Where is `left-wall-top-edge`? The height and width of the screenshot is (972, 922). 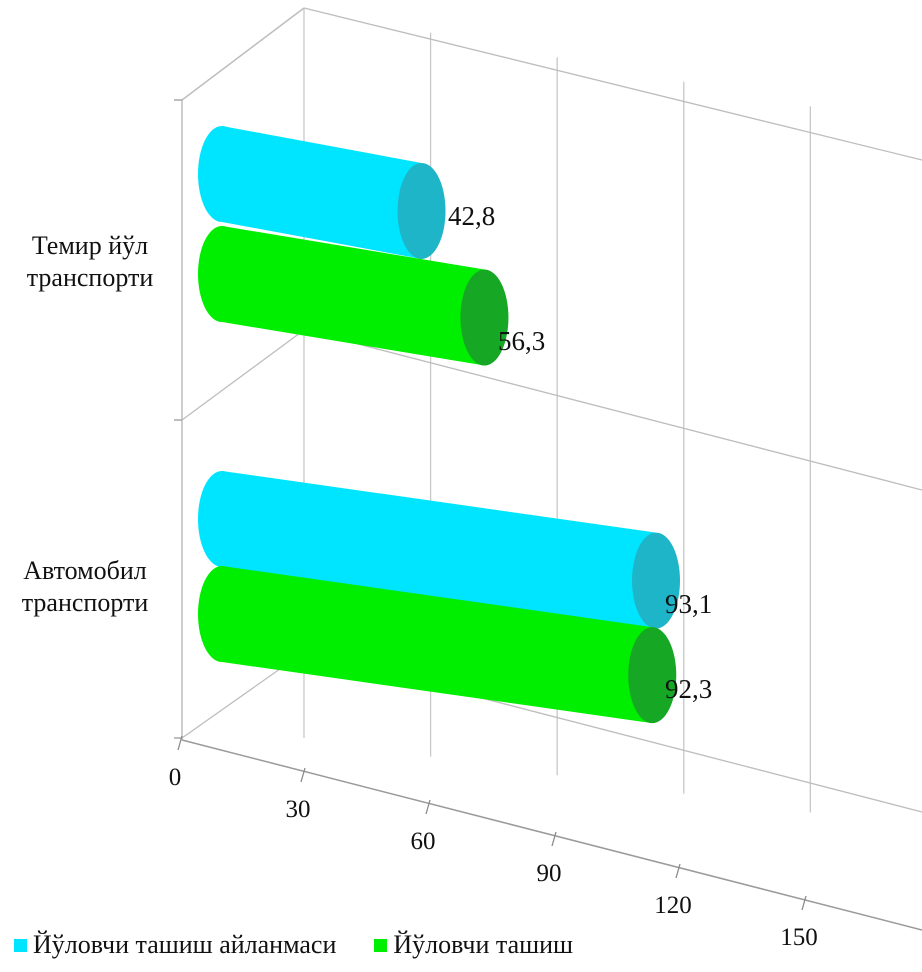
left-wall-top-edge is located at coordinates (243, 54).